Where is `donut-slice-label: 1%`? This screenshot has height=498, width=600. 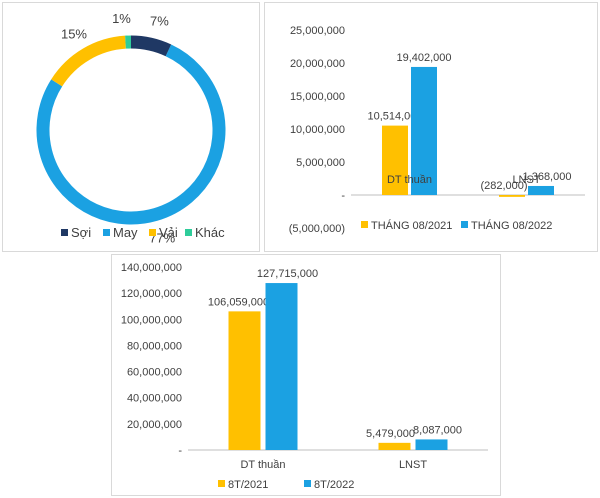
donut-slice-label: 1% is located at coordinates (121, 18).